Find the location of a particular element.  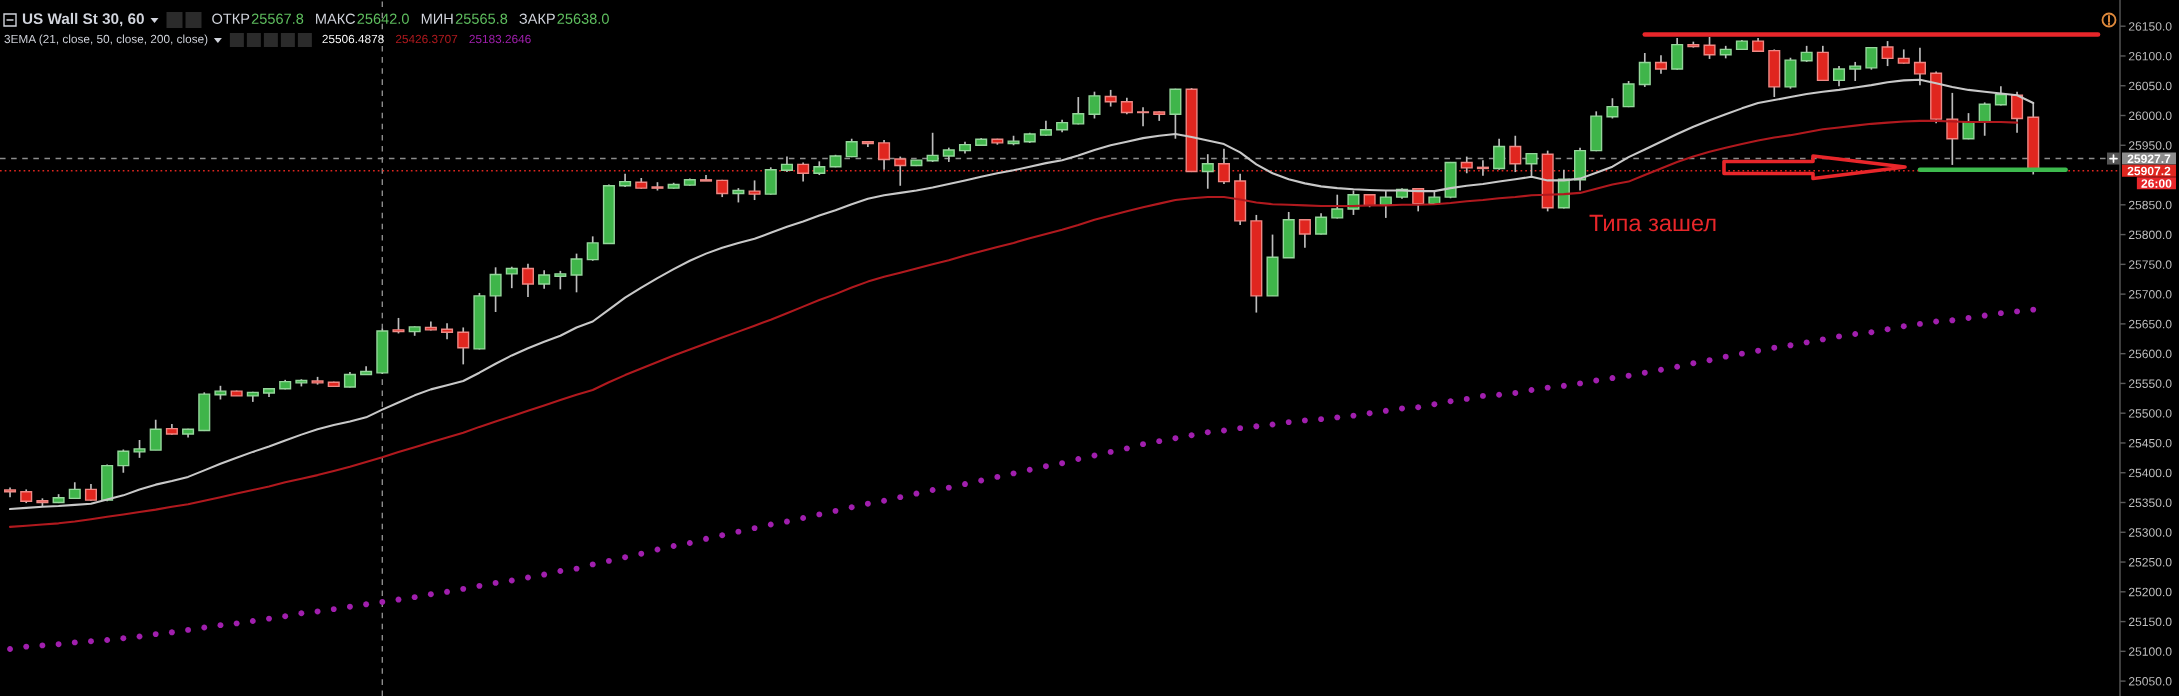

annotation: 25642.0 is located at coordinates (383, 18).